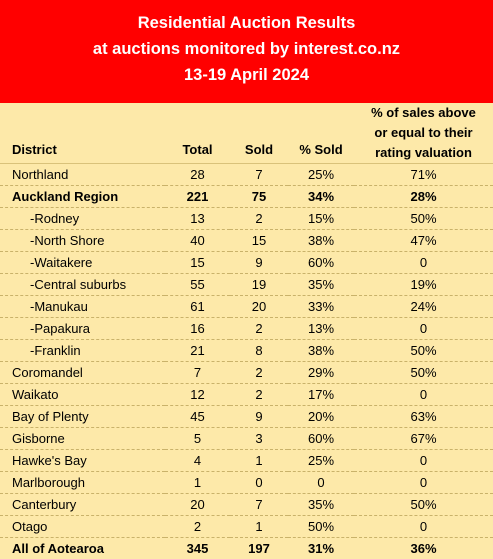  What do you see at coordinates (423, 175) in the screenshot?
I see `cell-above-valuation: 71%` at bounding box center [423, 175].